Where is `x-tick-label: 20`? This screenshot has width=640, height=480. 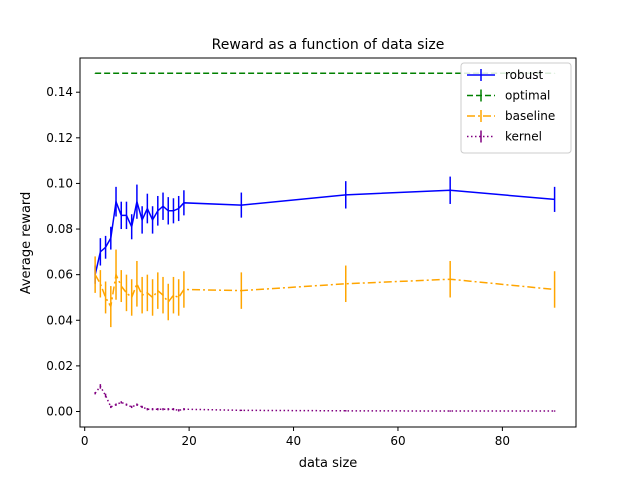 x-tick-label: 20 is located at coordinates (188, 441).